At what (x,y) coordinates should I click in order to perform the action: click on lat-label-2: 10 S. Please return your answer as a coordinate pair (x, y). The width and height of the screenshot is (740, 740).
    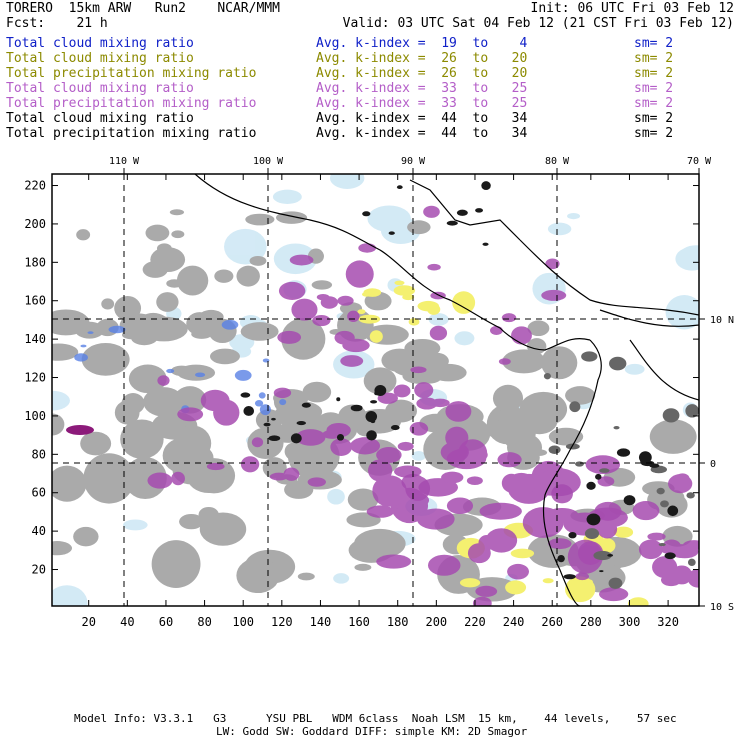
    Looking at the image, I should click on (722, 607).